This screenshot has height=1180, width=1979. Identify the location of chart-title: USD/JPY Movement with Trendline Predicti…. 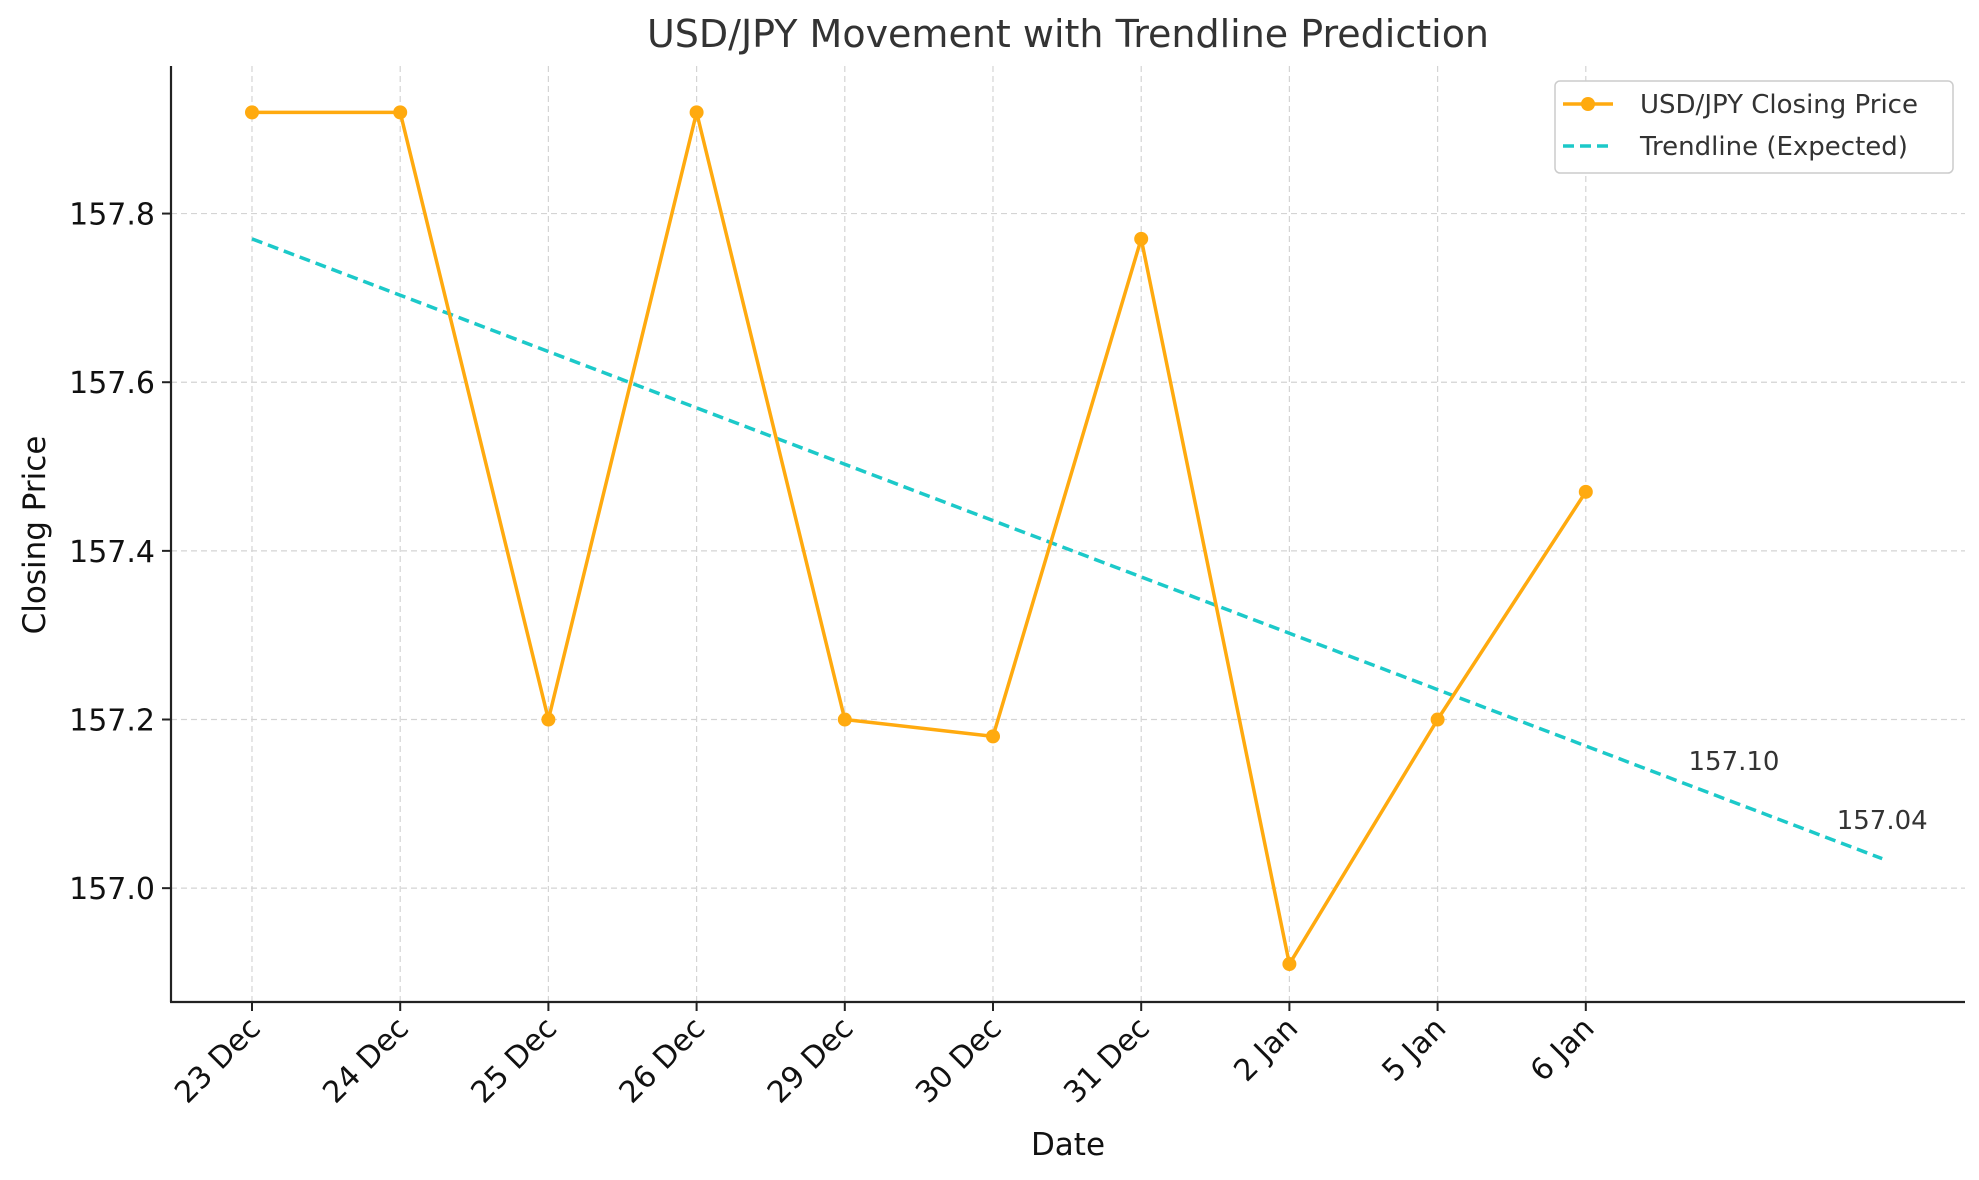
(1068, 34).